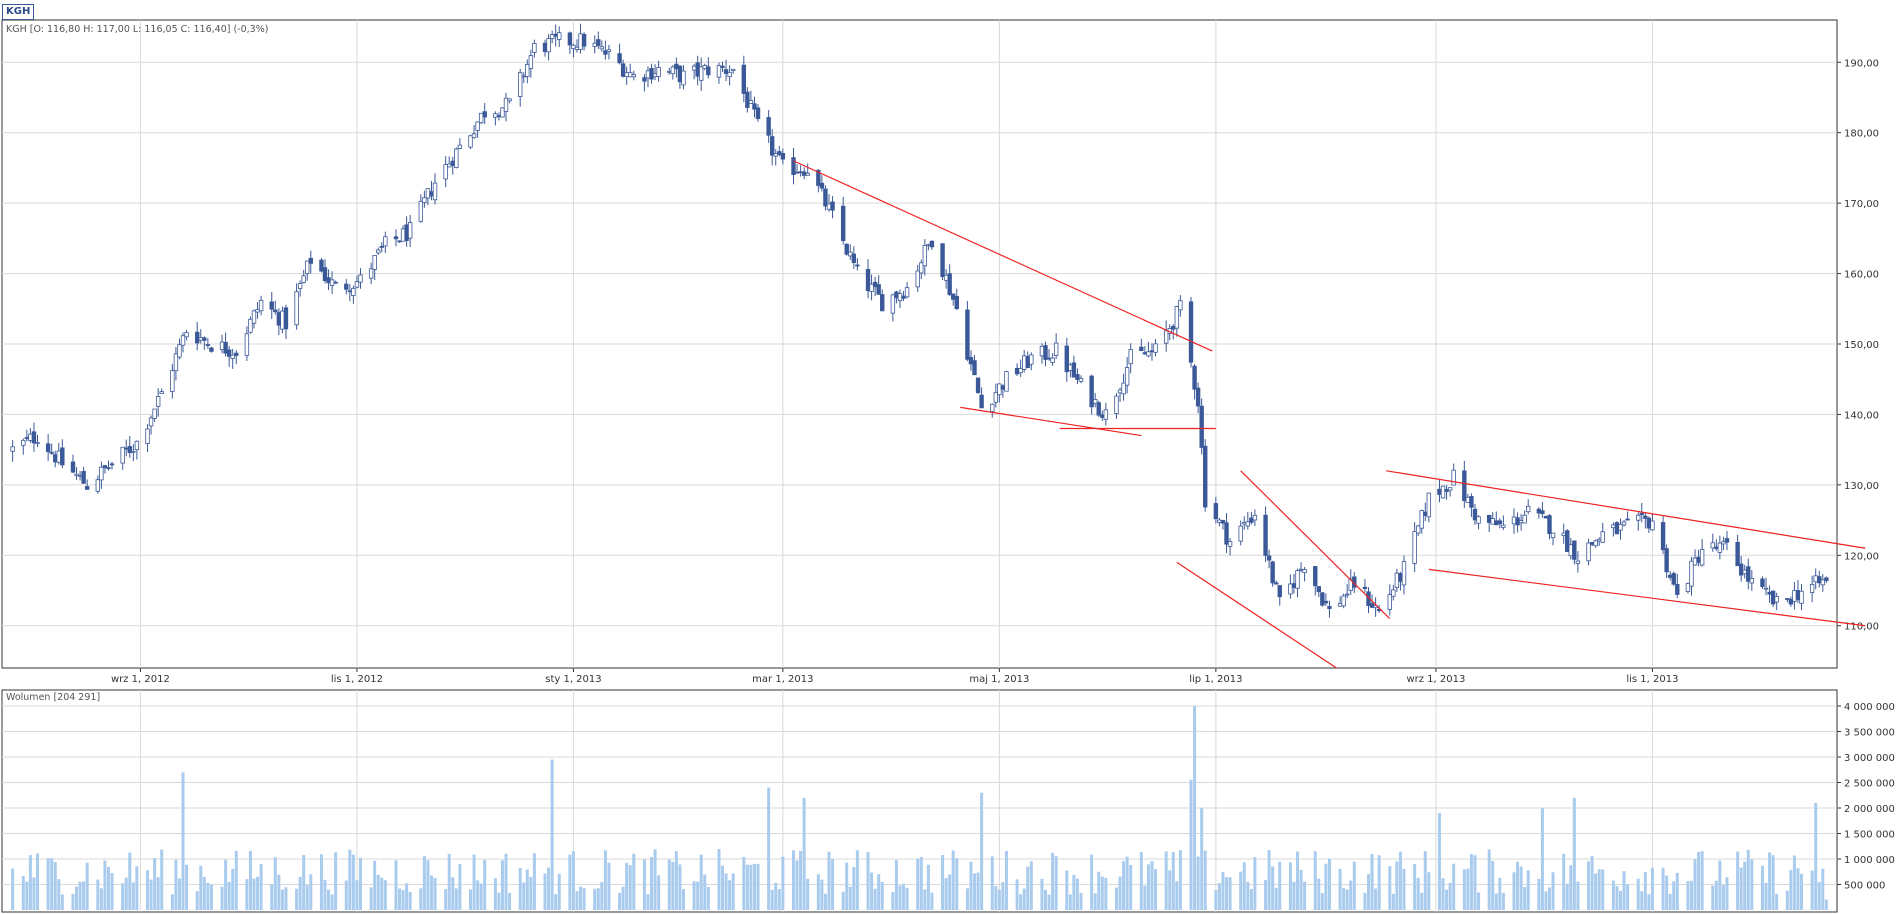 This screenshot has height=914, width=1897. Describe the element at coordinates (18, 12) in the screenshot. I see `ticker-badge: KGH` at that location.